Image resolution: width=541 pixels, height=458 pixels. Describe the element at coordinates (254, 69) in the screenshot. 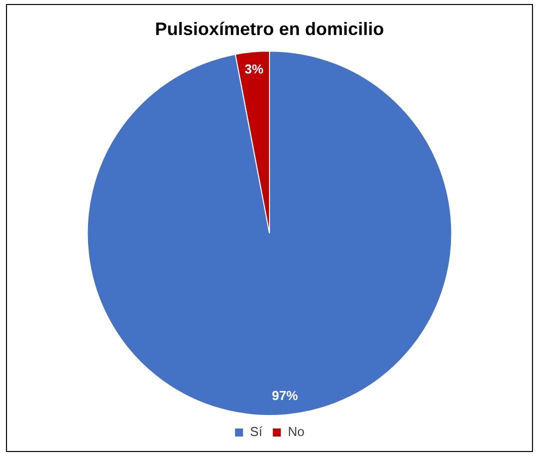

I see `data-label: 3%` at that location.